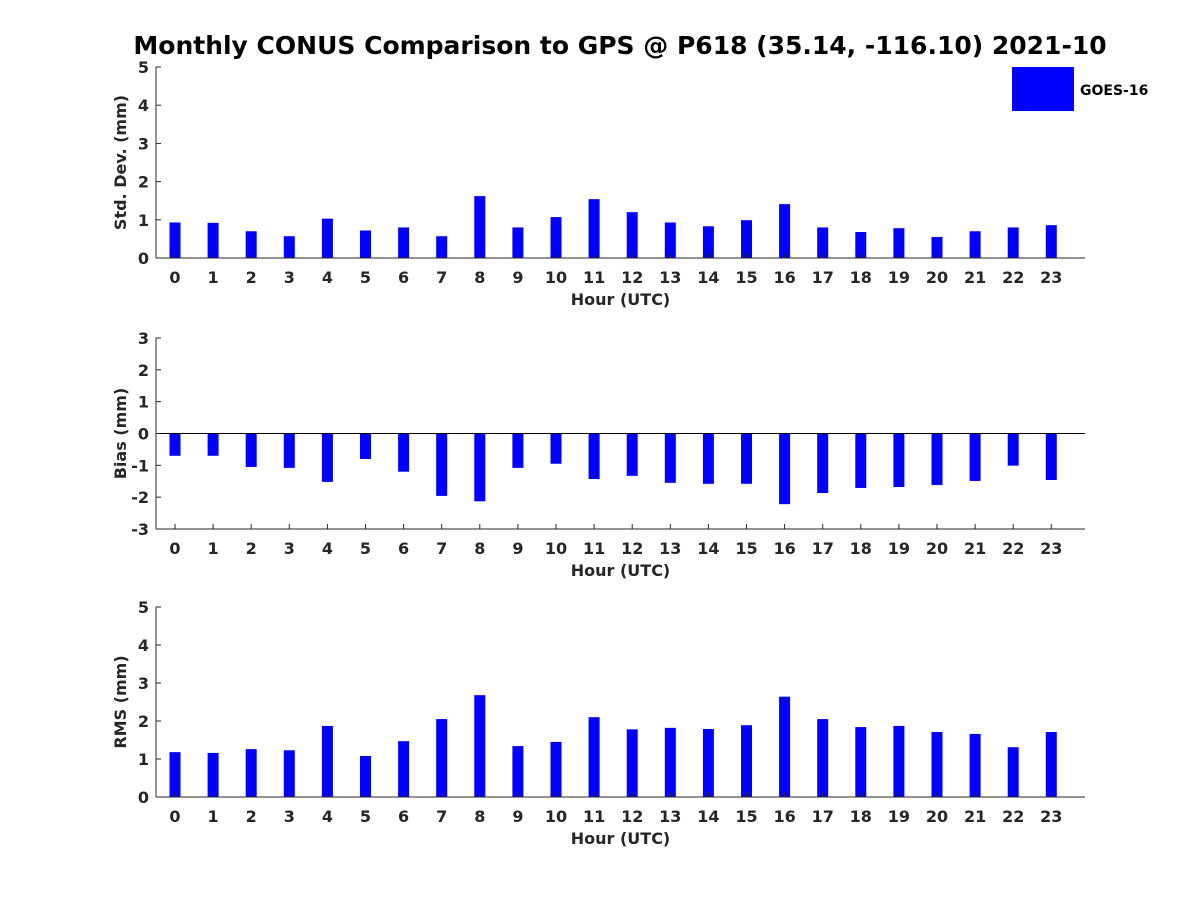 This screenshot has height=900, width=1200. Describe the element at coordinates (120, 701) in the screenshot. I see `y-axis-label: RMS (mm)` at that location.